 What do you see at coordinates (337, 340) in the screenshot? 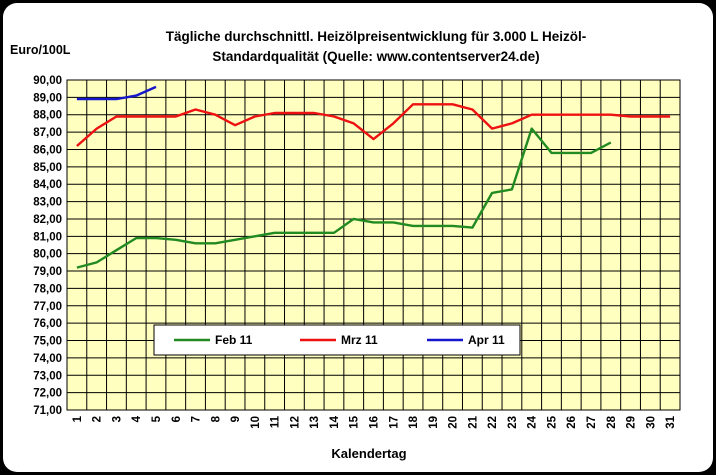
I see `legend: Feb 11 Mrz 11 Apr 11` at bounding box center [337, 340].